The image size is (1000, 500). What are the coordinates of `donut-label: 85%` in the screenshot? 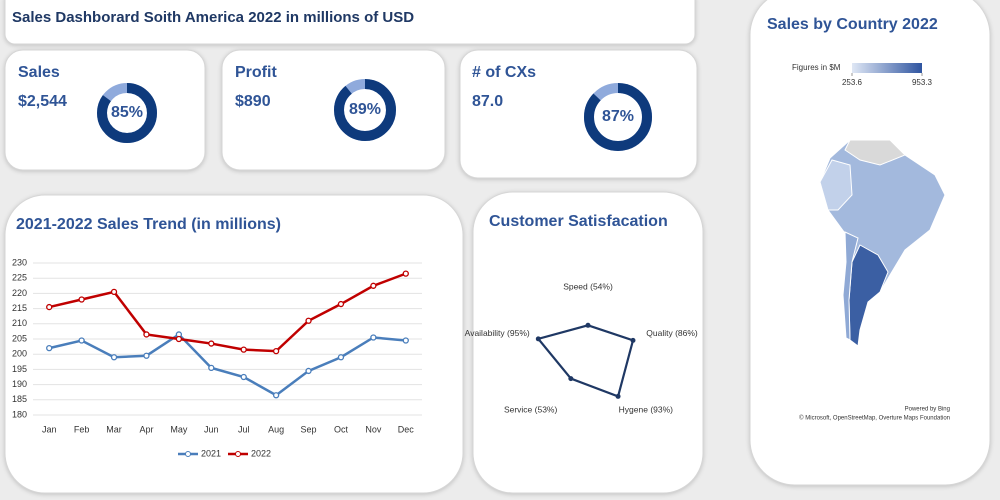 It's located at (127, 112).